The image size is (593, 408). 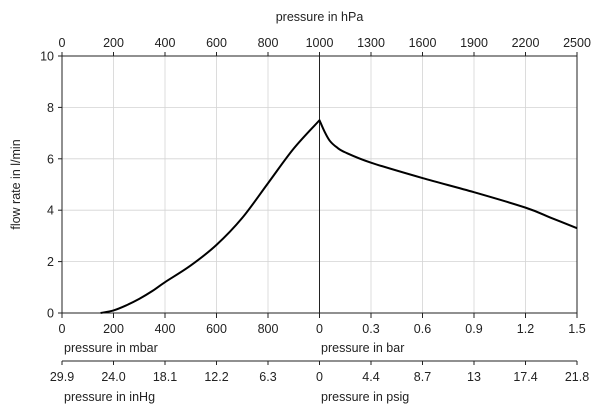 I want to click on y-axis-tick-label: 6, so click(x=50, y=159).